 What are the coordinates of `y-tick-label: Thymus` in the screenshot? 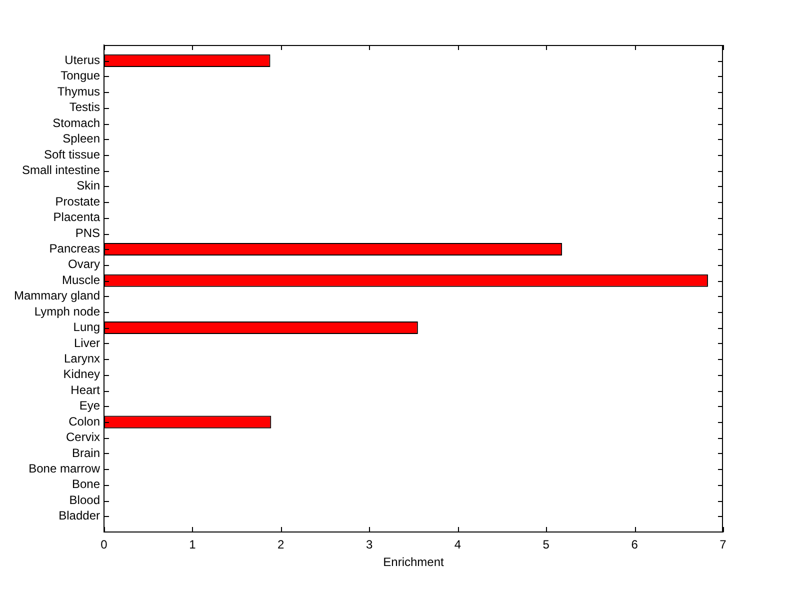 It's located at (78, 91).